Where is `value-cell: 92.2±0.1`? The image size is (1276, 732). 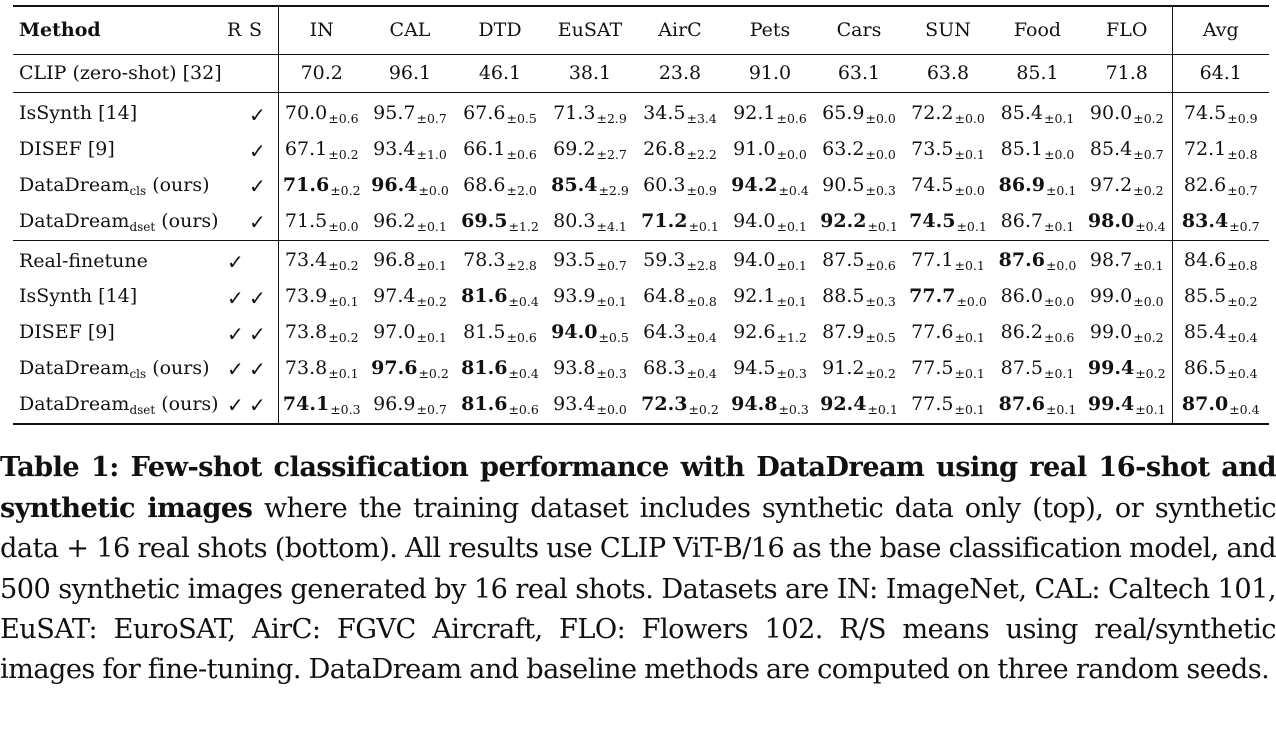 value-cell: 92.2±0.1 is located at coordinates (859, 222).